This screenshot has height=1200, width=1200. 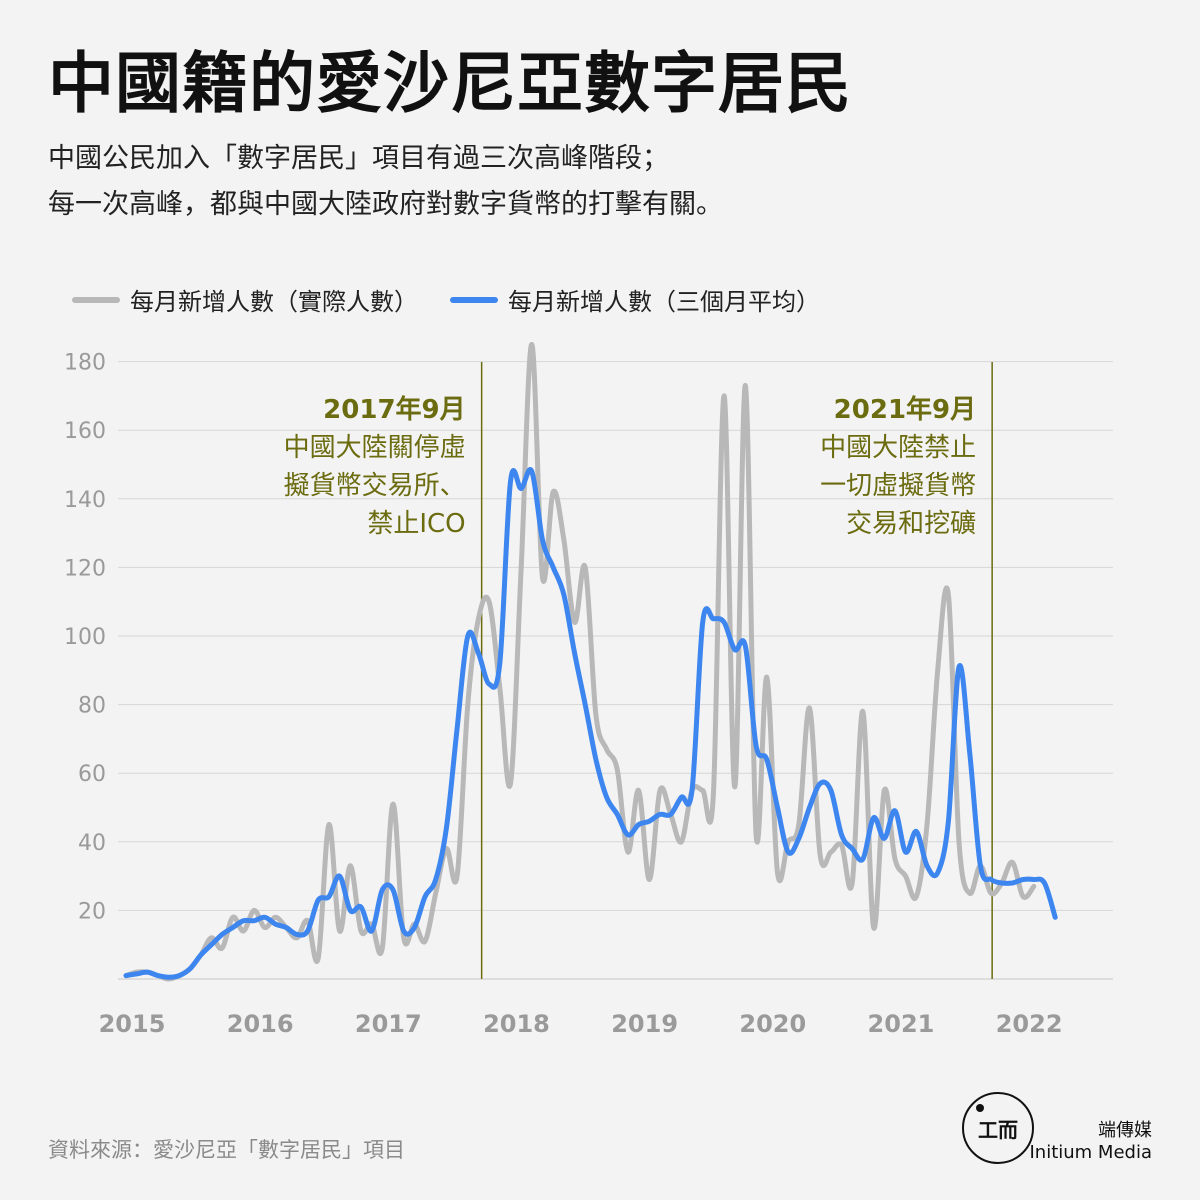 What do you see at coordinates (85, 363) in the screenshot?
I see `y-tick-label: 180` at bounding box center [85, 363].